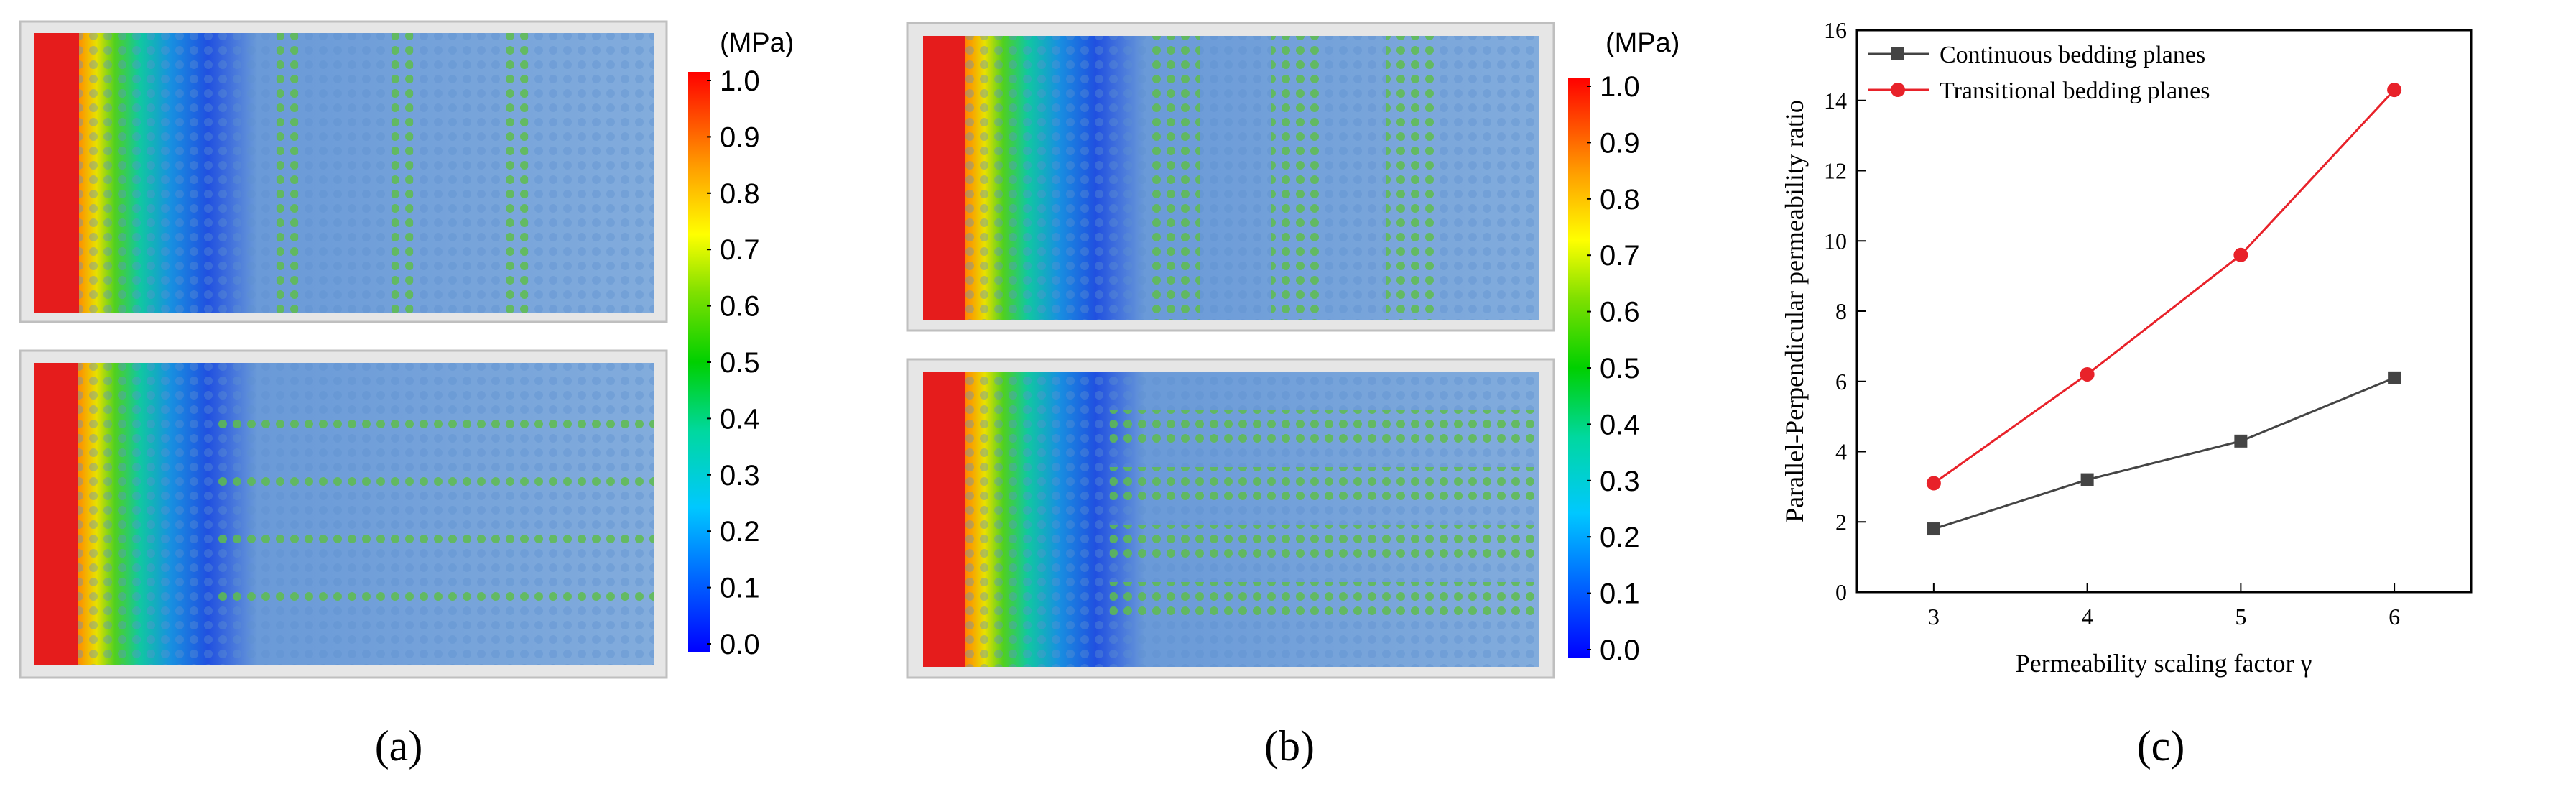 The image size is (2576, 789). What do you see at coordinates (2394, 616) in the screenshot?
I see `x-tick-label: 6` at bounding box center [2394, 616].